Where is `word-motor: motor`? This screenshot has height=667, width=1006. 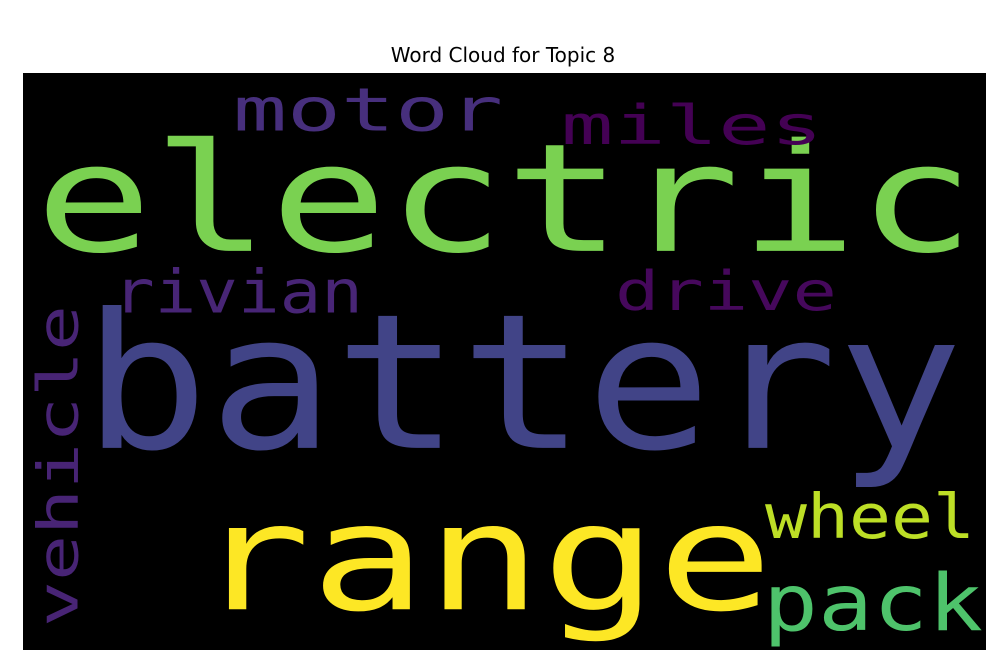
word-motor: motor is located at coordinates (368, 110).